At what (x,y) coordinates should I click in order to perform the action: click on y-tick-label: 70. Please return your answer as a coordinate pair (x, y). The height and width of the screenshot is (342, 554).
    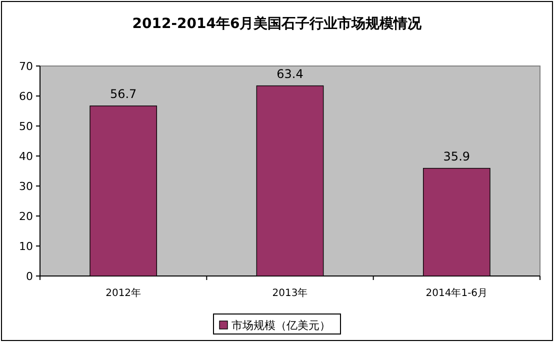
    Looking at the image, I should click on (26, 66).